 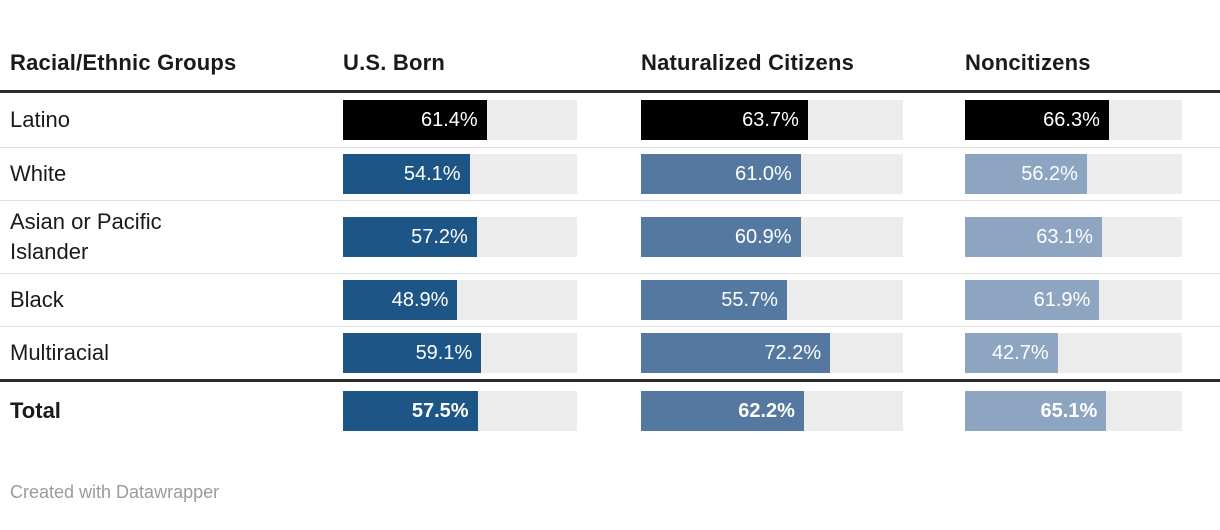 I want to click on table-row: Multiracial 59.1% 72.2% 42.7%, so click(x=610, y=352).